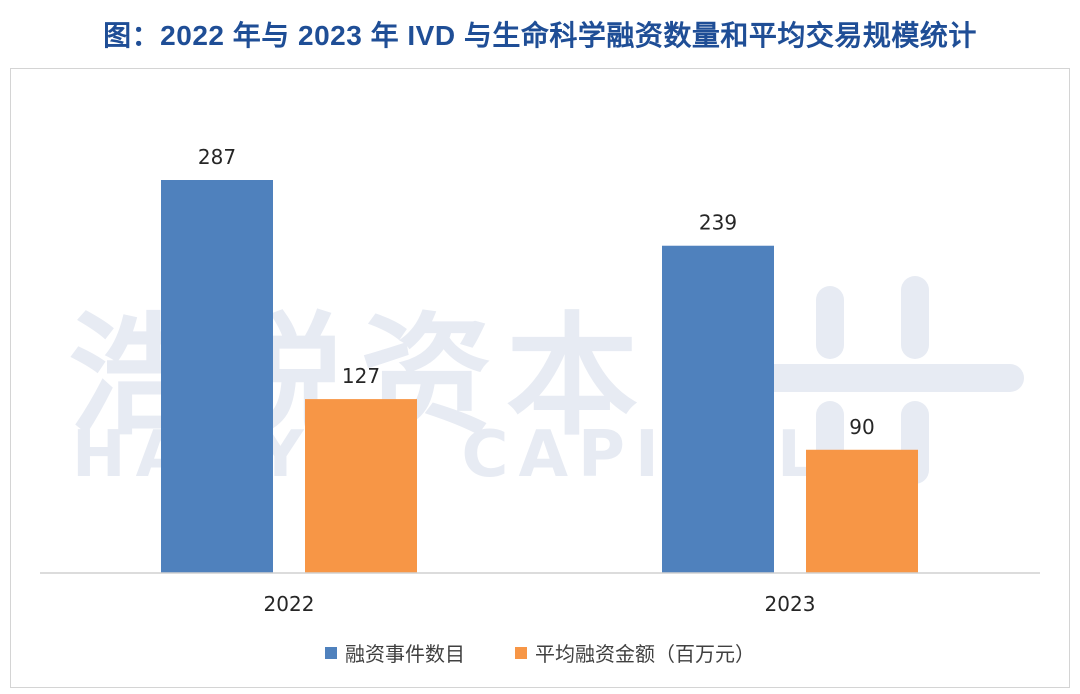 This screenshot has width=1080, height=694. I want to click on bar-series-1-2023, so click(718, 409).